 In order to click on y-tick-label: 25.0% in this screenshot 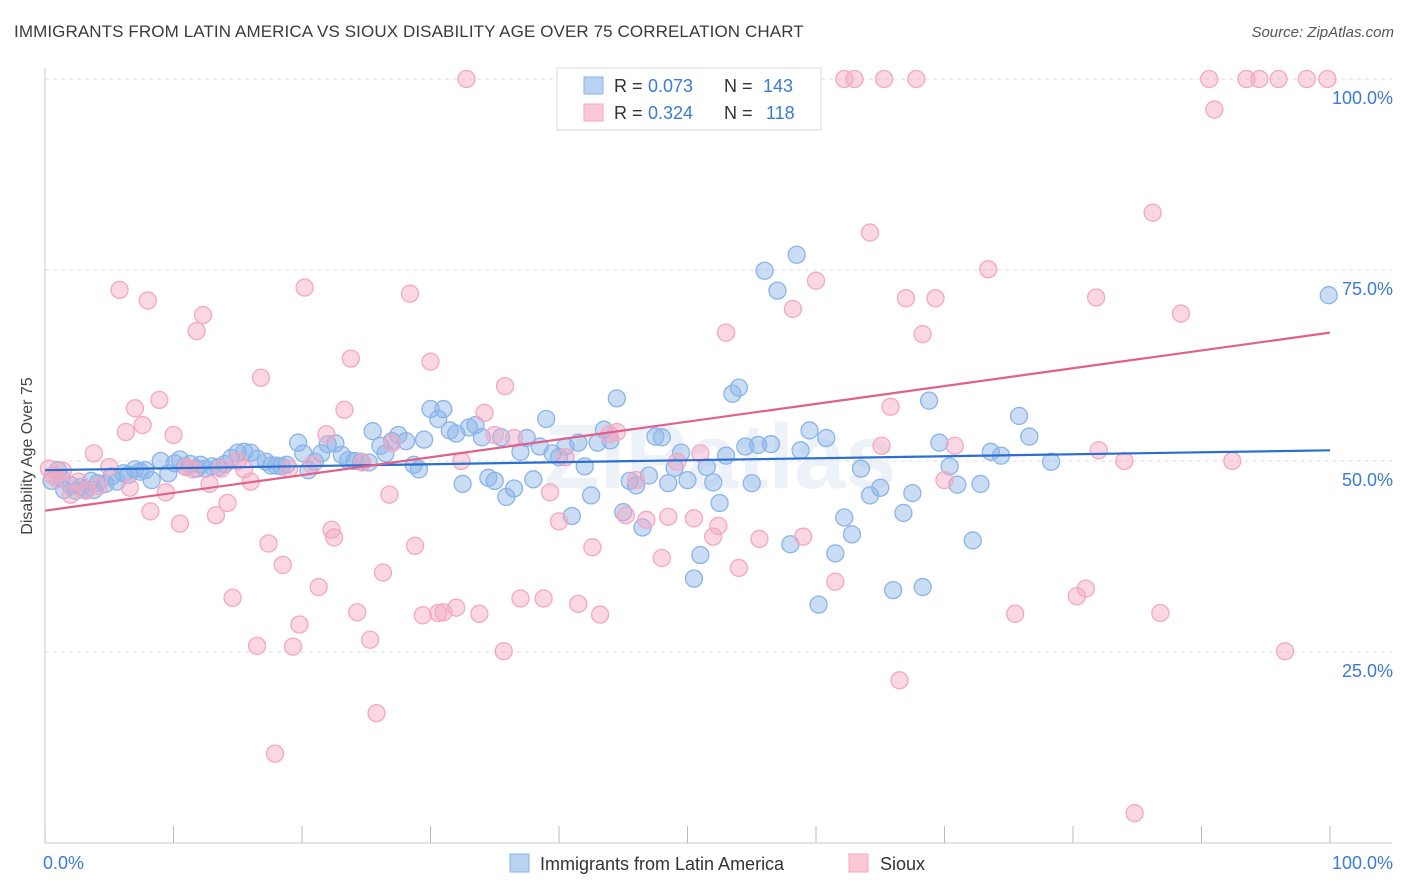, I will do `click(1367, 671)`.